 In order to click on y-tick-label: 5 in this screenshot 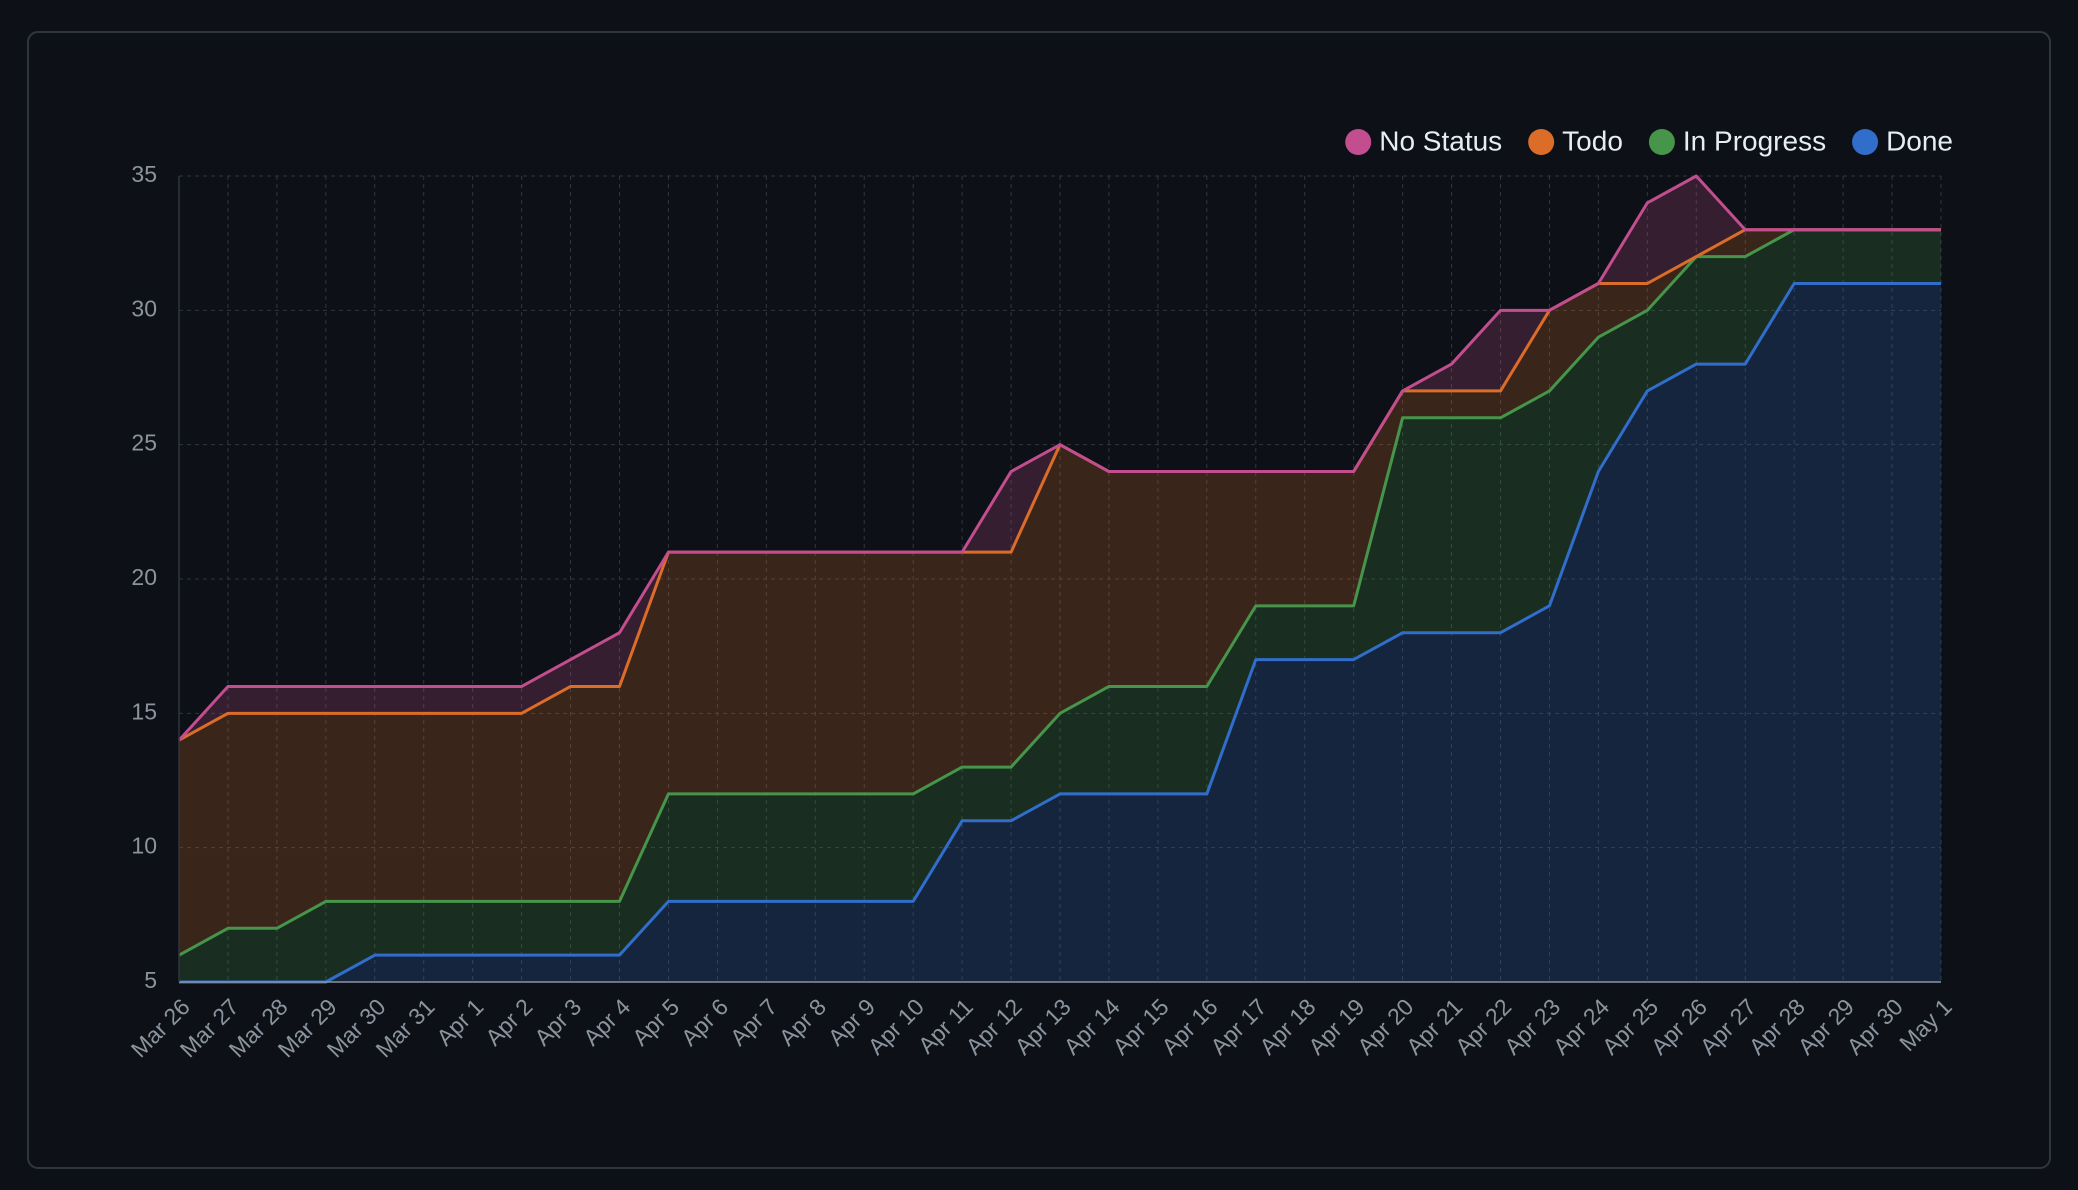, I will do `click(150, 980)`.